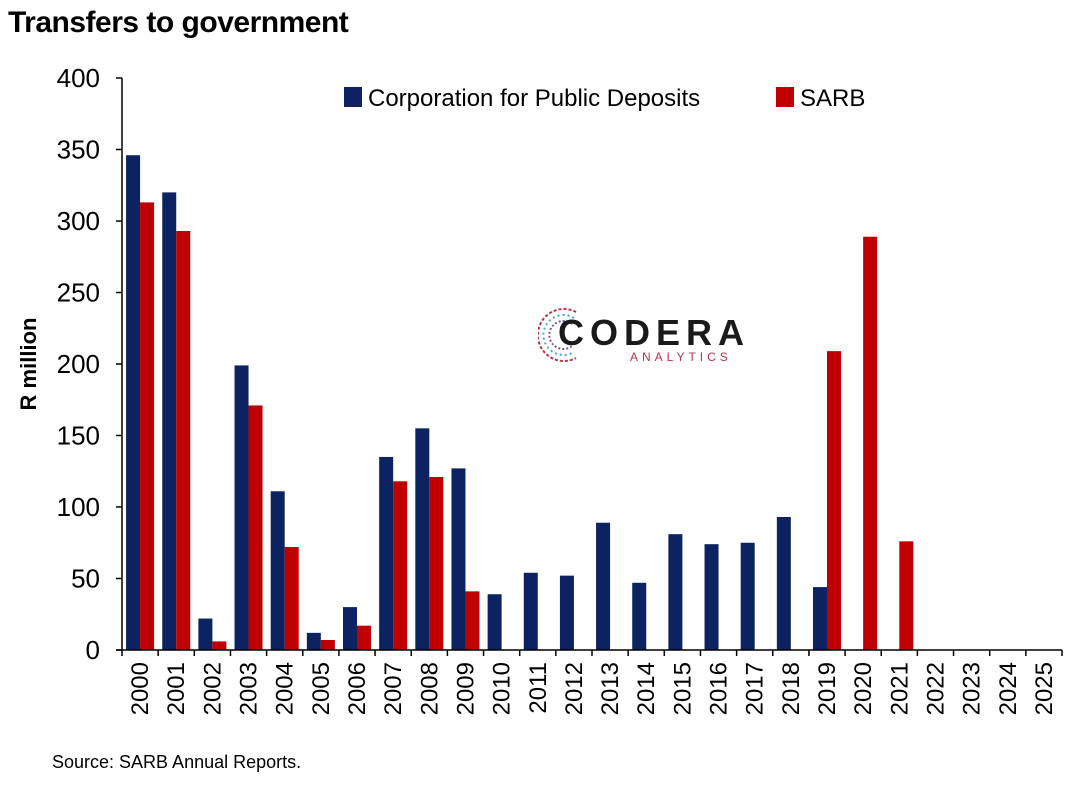  What do you see at coordinates (78, 364) in the screenshot?
I see `y-tick-label: 200` at bounding box center [78, 364].